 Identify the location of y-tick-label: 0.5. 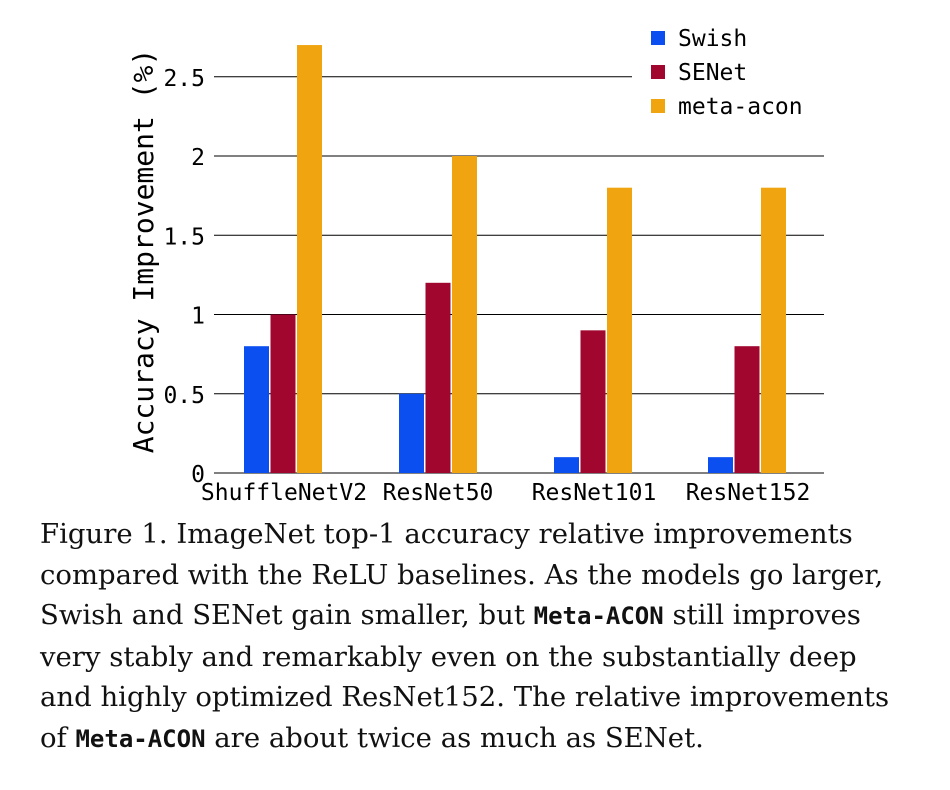
(184, 396).